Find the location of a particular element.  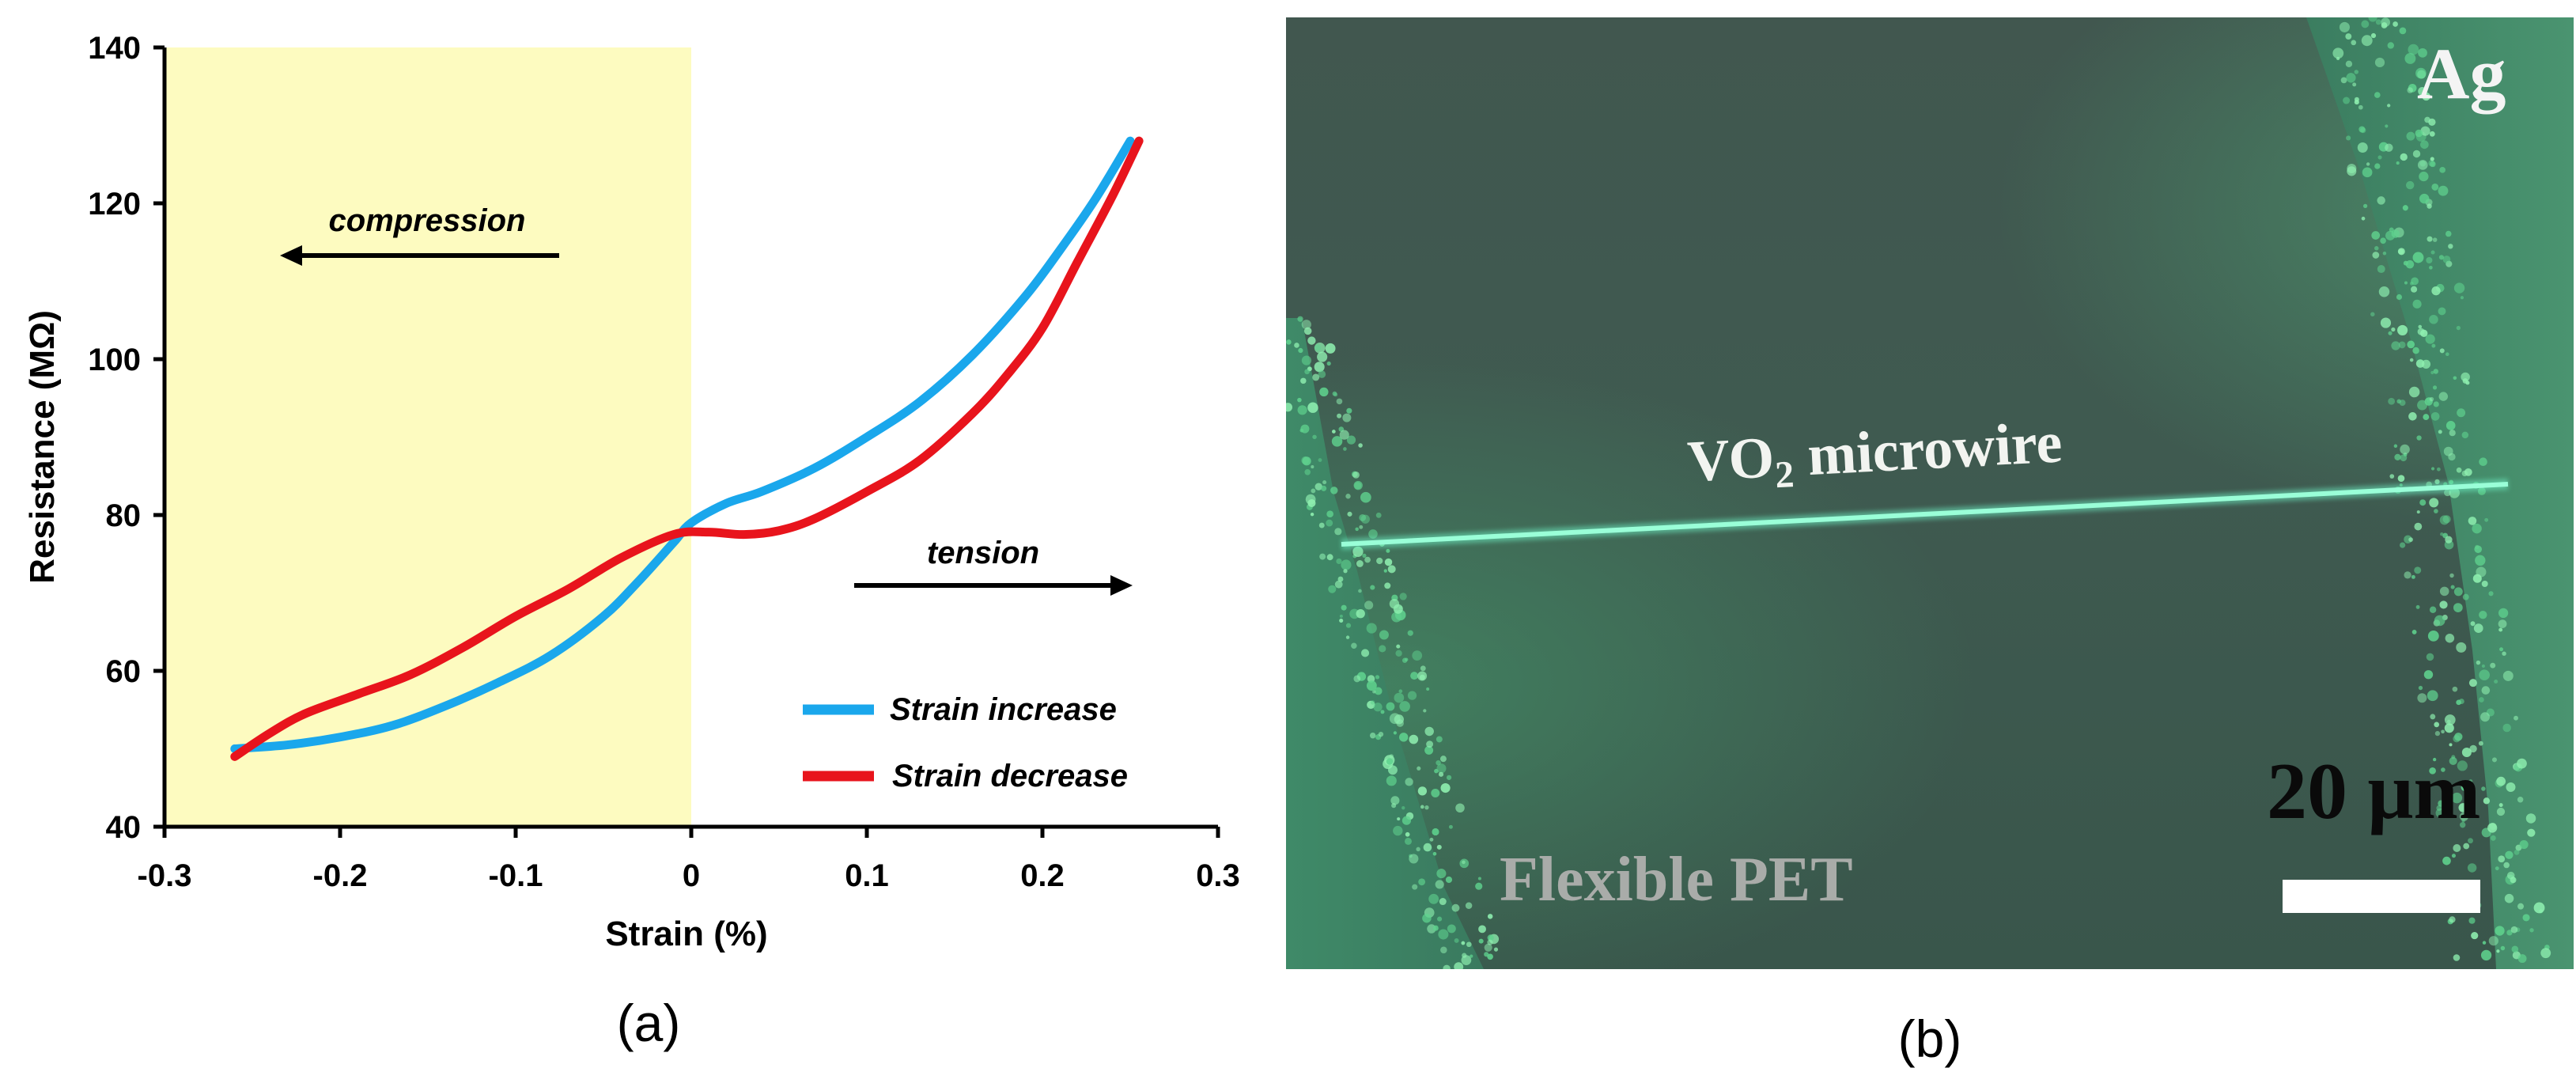

x-tick-label: 0.3 is located at coordinates (1218, 875).